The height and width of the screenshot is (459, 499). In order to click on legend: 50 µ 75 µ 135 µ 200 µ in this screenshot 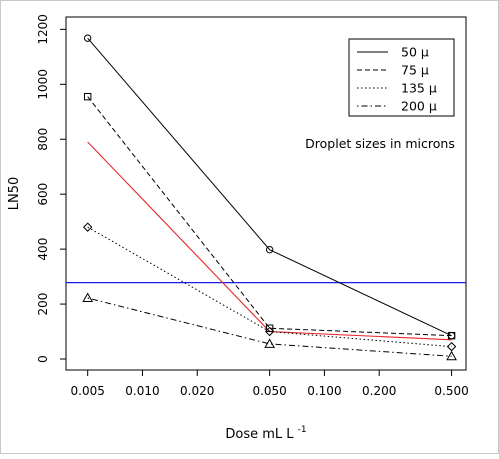, I will do `click(401, 77)`.